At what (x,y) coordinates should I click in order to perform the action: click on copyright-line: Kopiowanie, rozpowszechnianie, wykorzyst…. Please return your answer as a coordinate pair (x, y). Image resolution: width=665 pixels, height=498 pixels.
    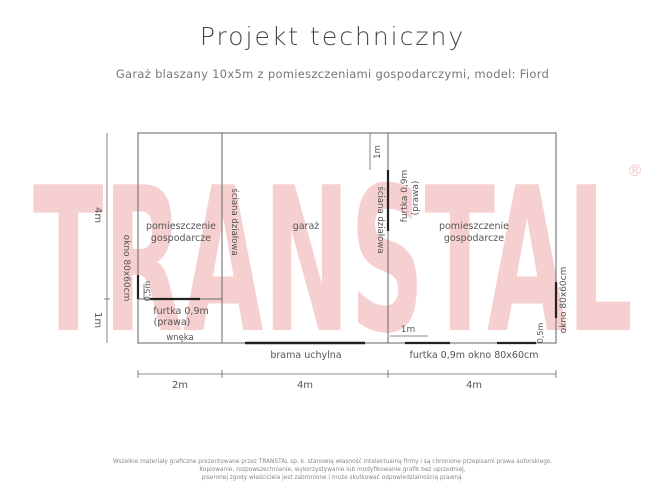
    Looking at the image, I should click on (332, 470).